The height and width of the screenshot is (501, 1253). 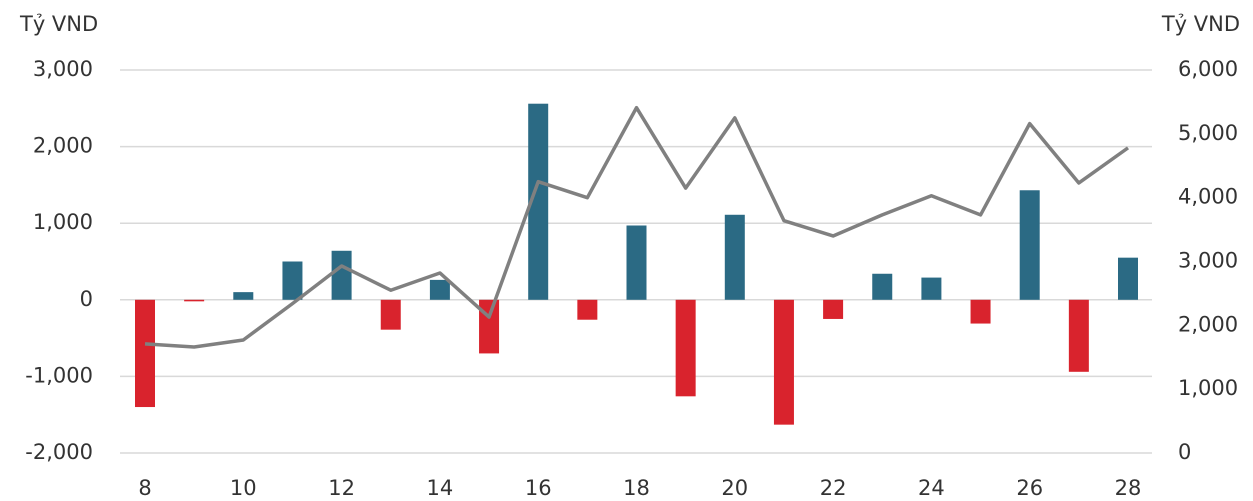 I want to click on y-tick-label: -2,000, so click(x=59, y=452).